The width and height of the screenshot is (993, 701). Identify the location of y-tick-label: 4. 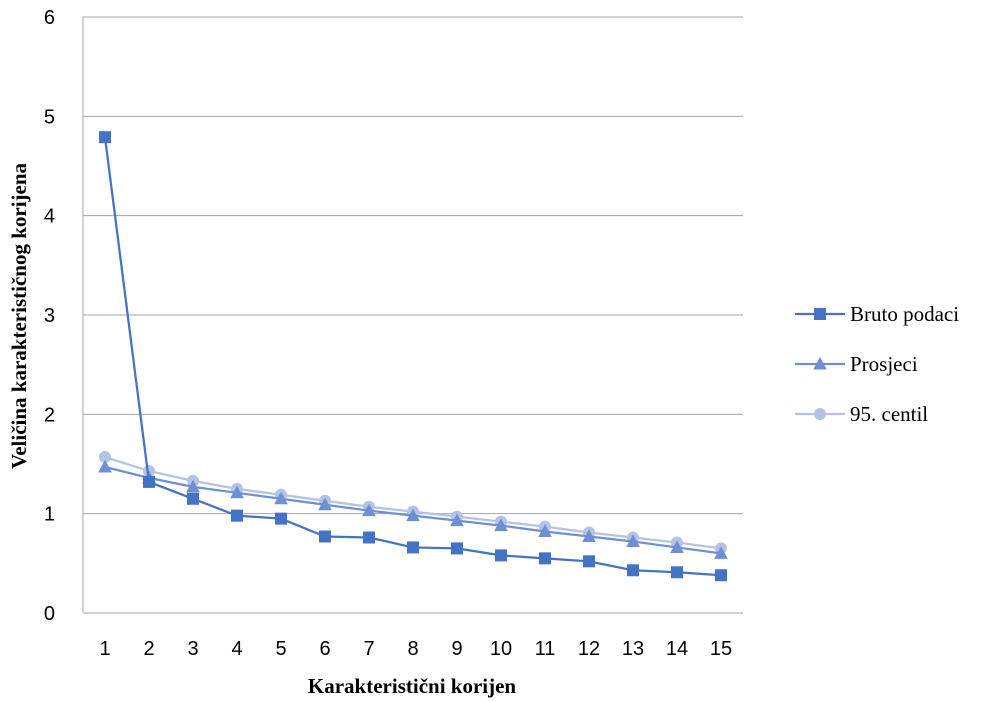
(49, 217).